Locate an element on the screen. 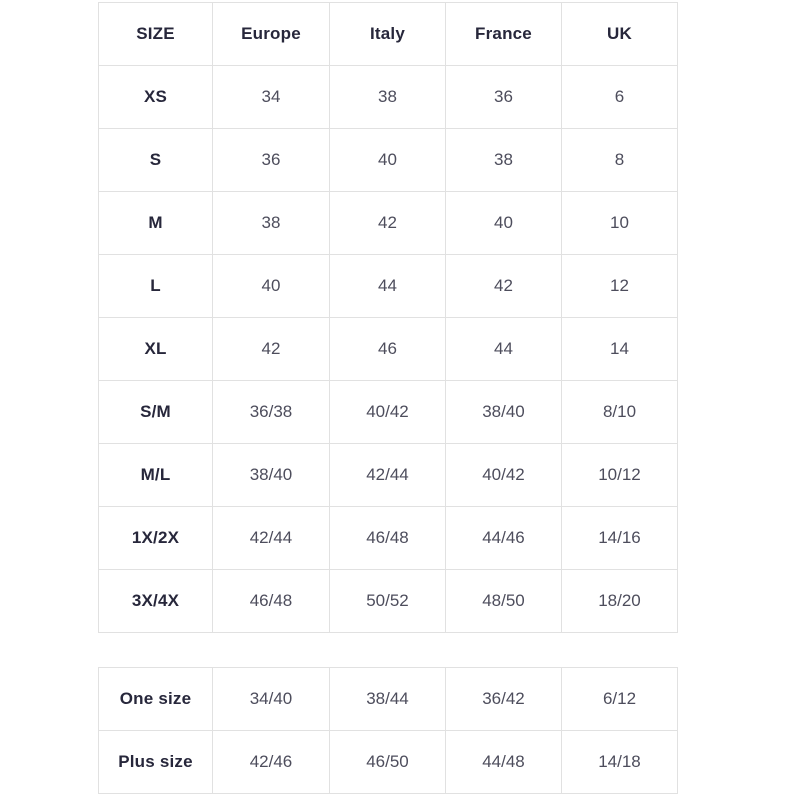 This screenshot has width=800, height=800. size-label: XS is located at coordinates (155, 97).